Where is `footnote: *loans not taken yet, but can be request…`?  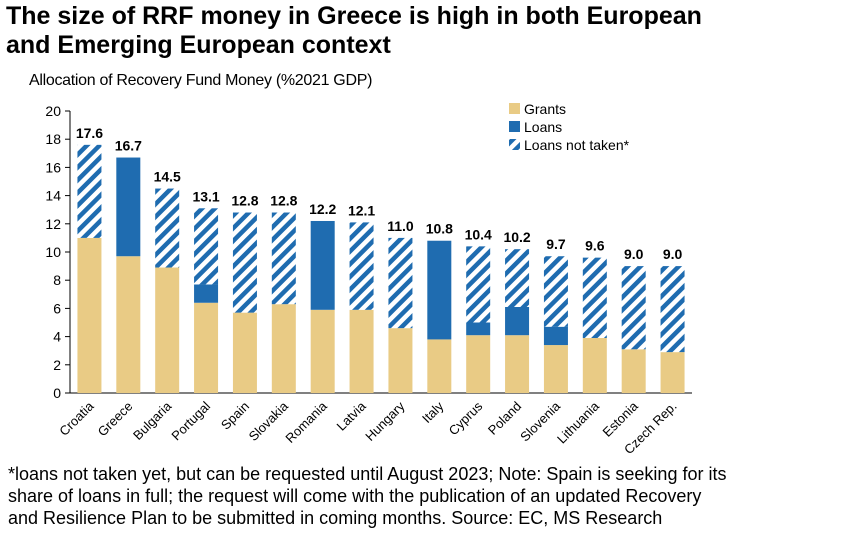 footnote: *loans not taken yet, but can be request… is located at coordinates (428, 496).